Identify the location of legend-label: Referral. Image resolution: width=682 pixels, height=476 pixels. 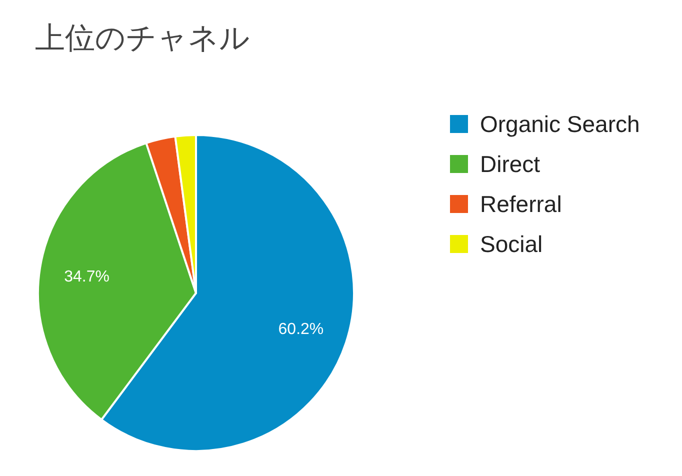
(521, 204).